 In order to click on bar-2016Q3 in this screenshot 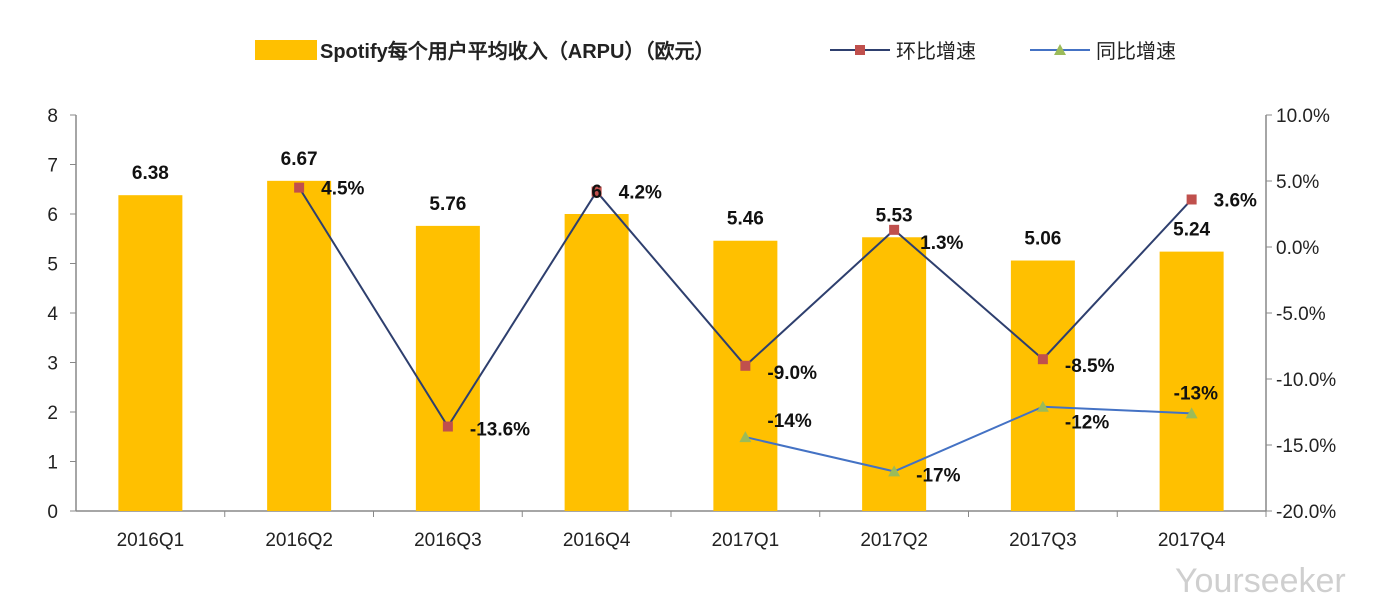, I will do `click(447, 368)`.